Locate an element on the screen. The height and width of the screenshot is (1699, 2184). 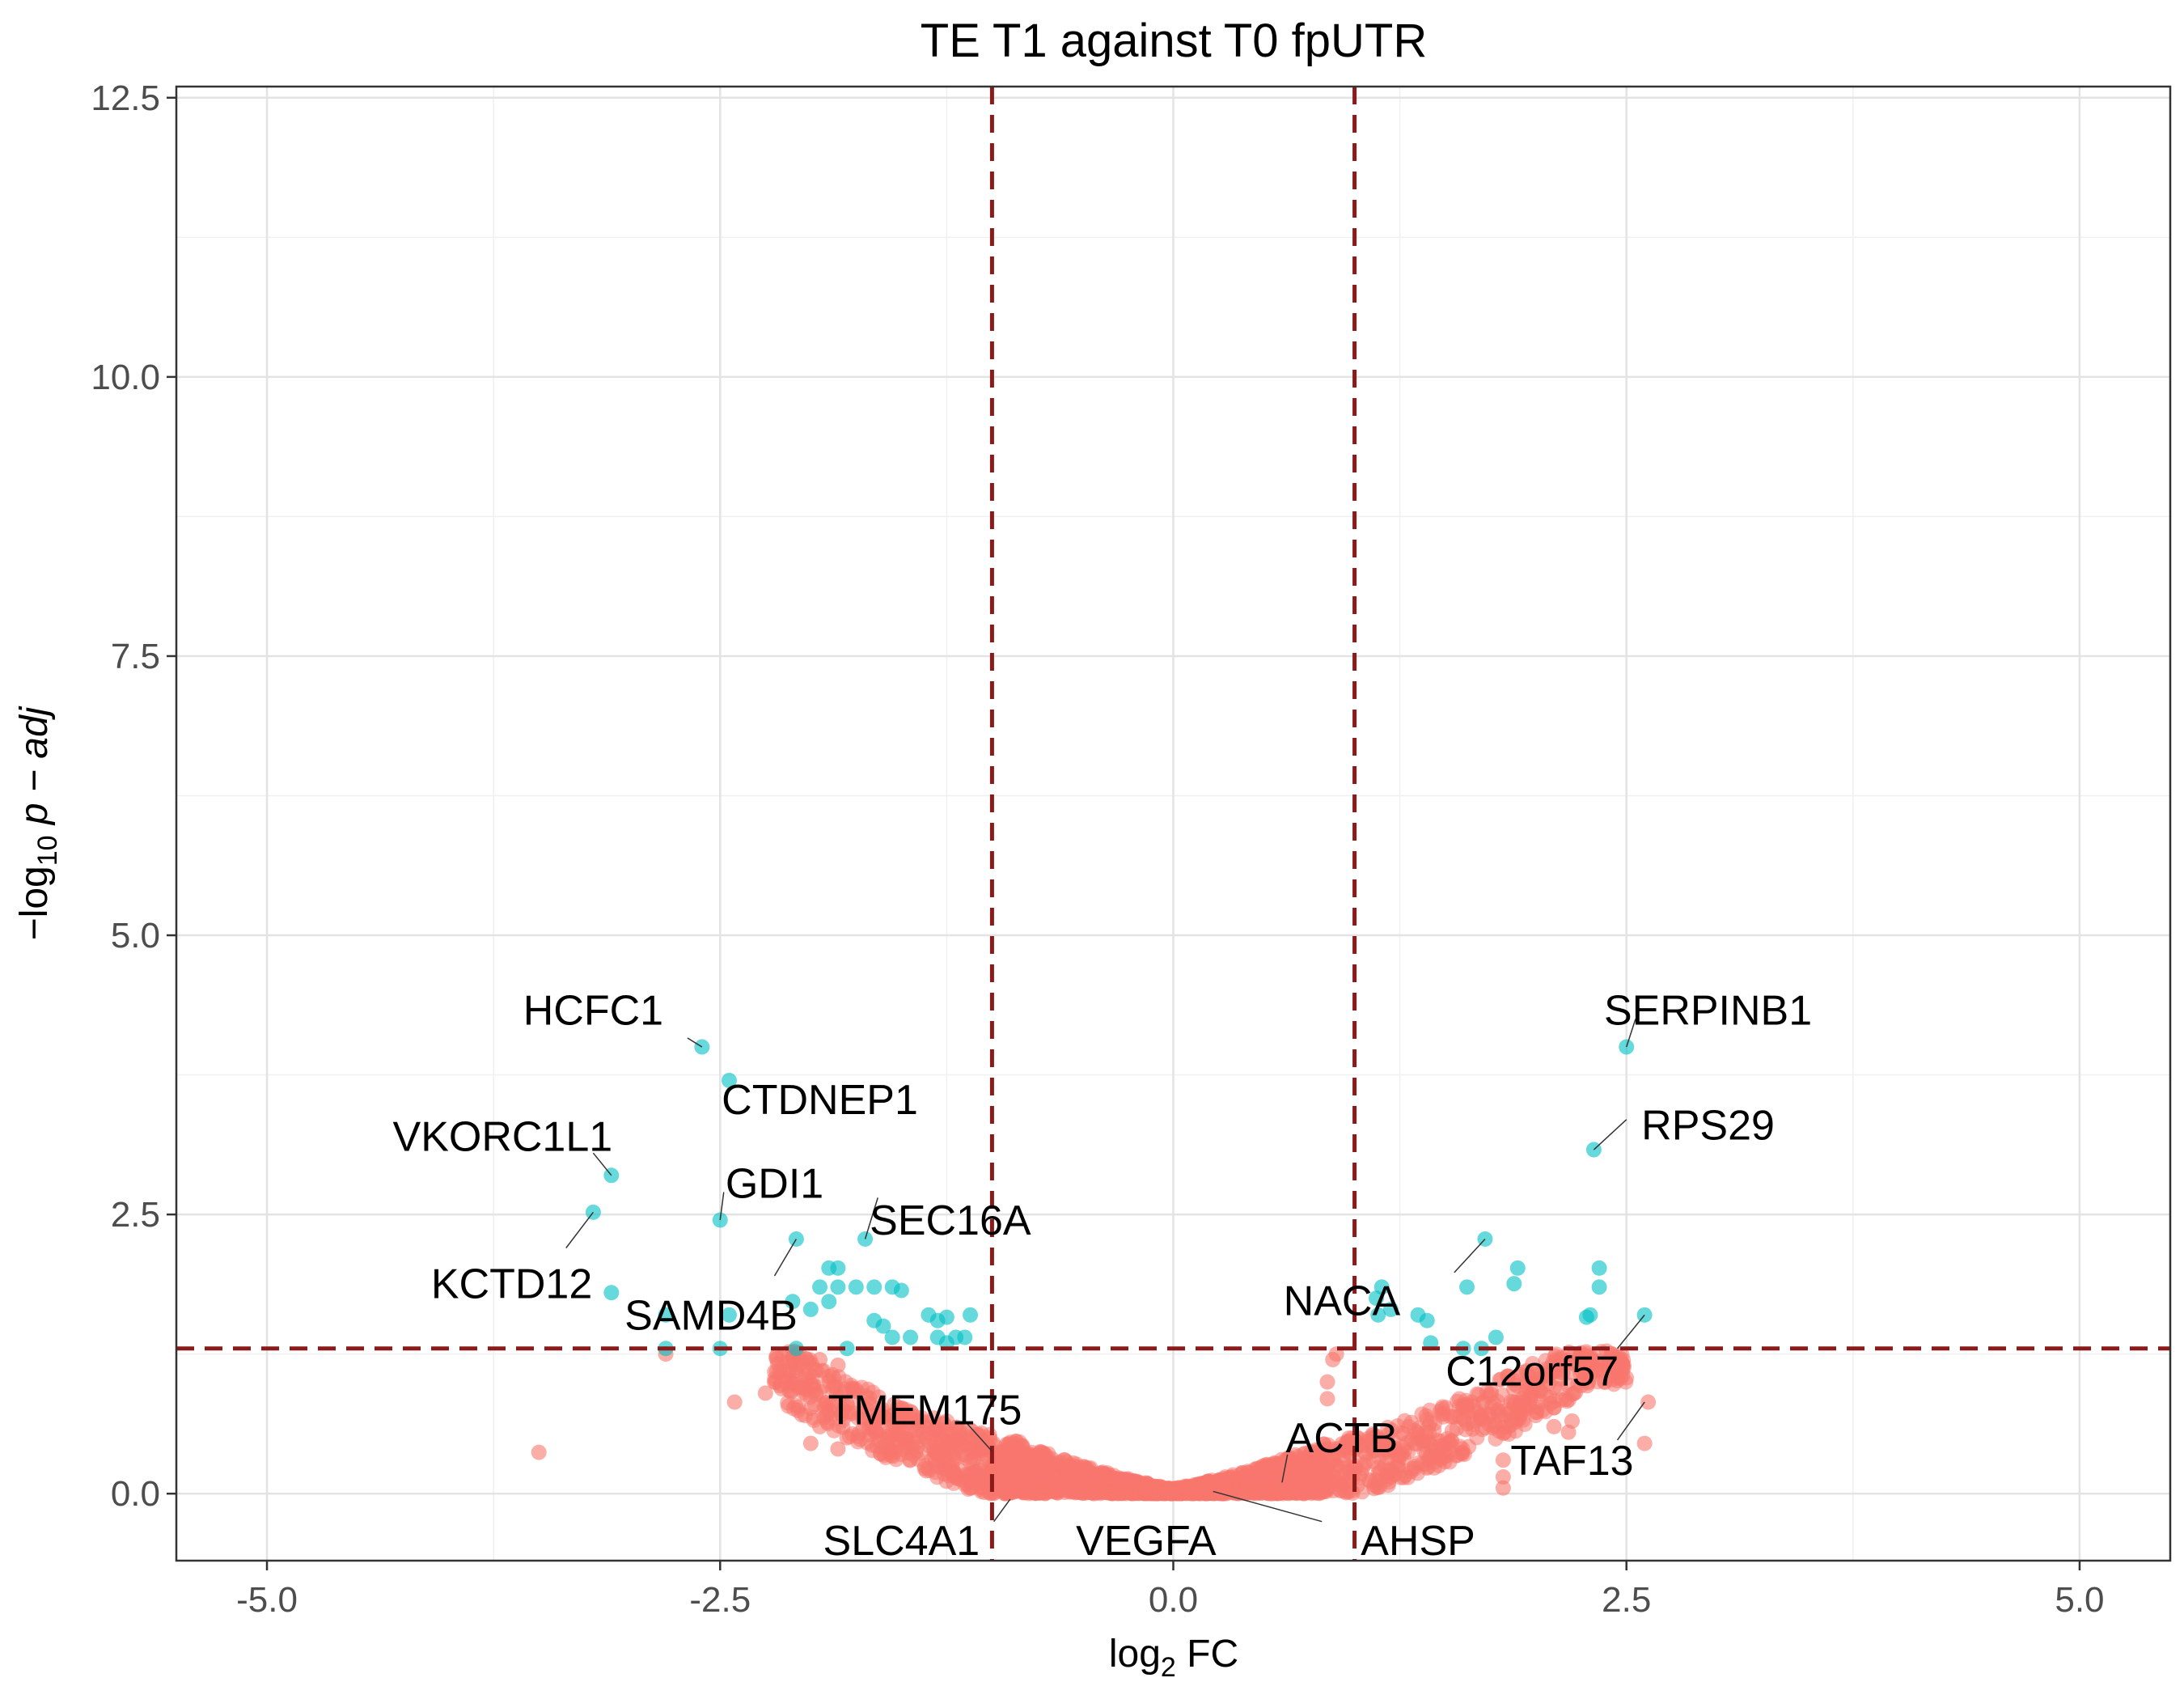
gene-label: ACTB is located at coordinates (1342, 1438).